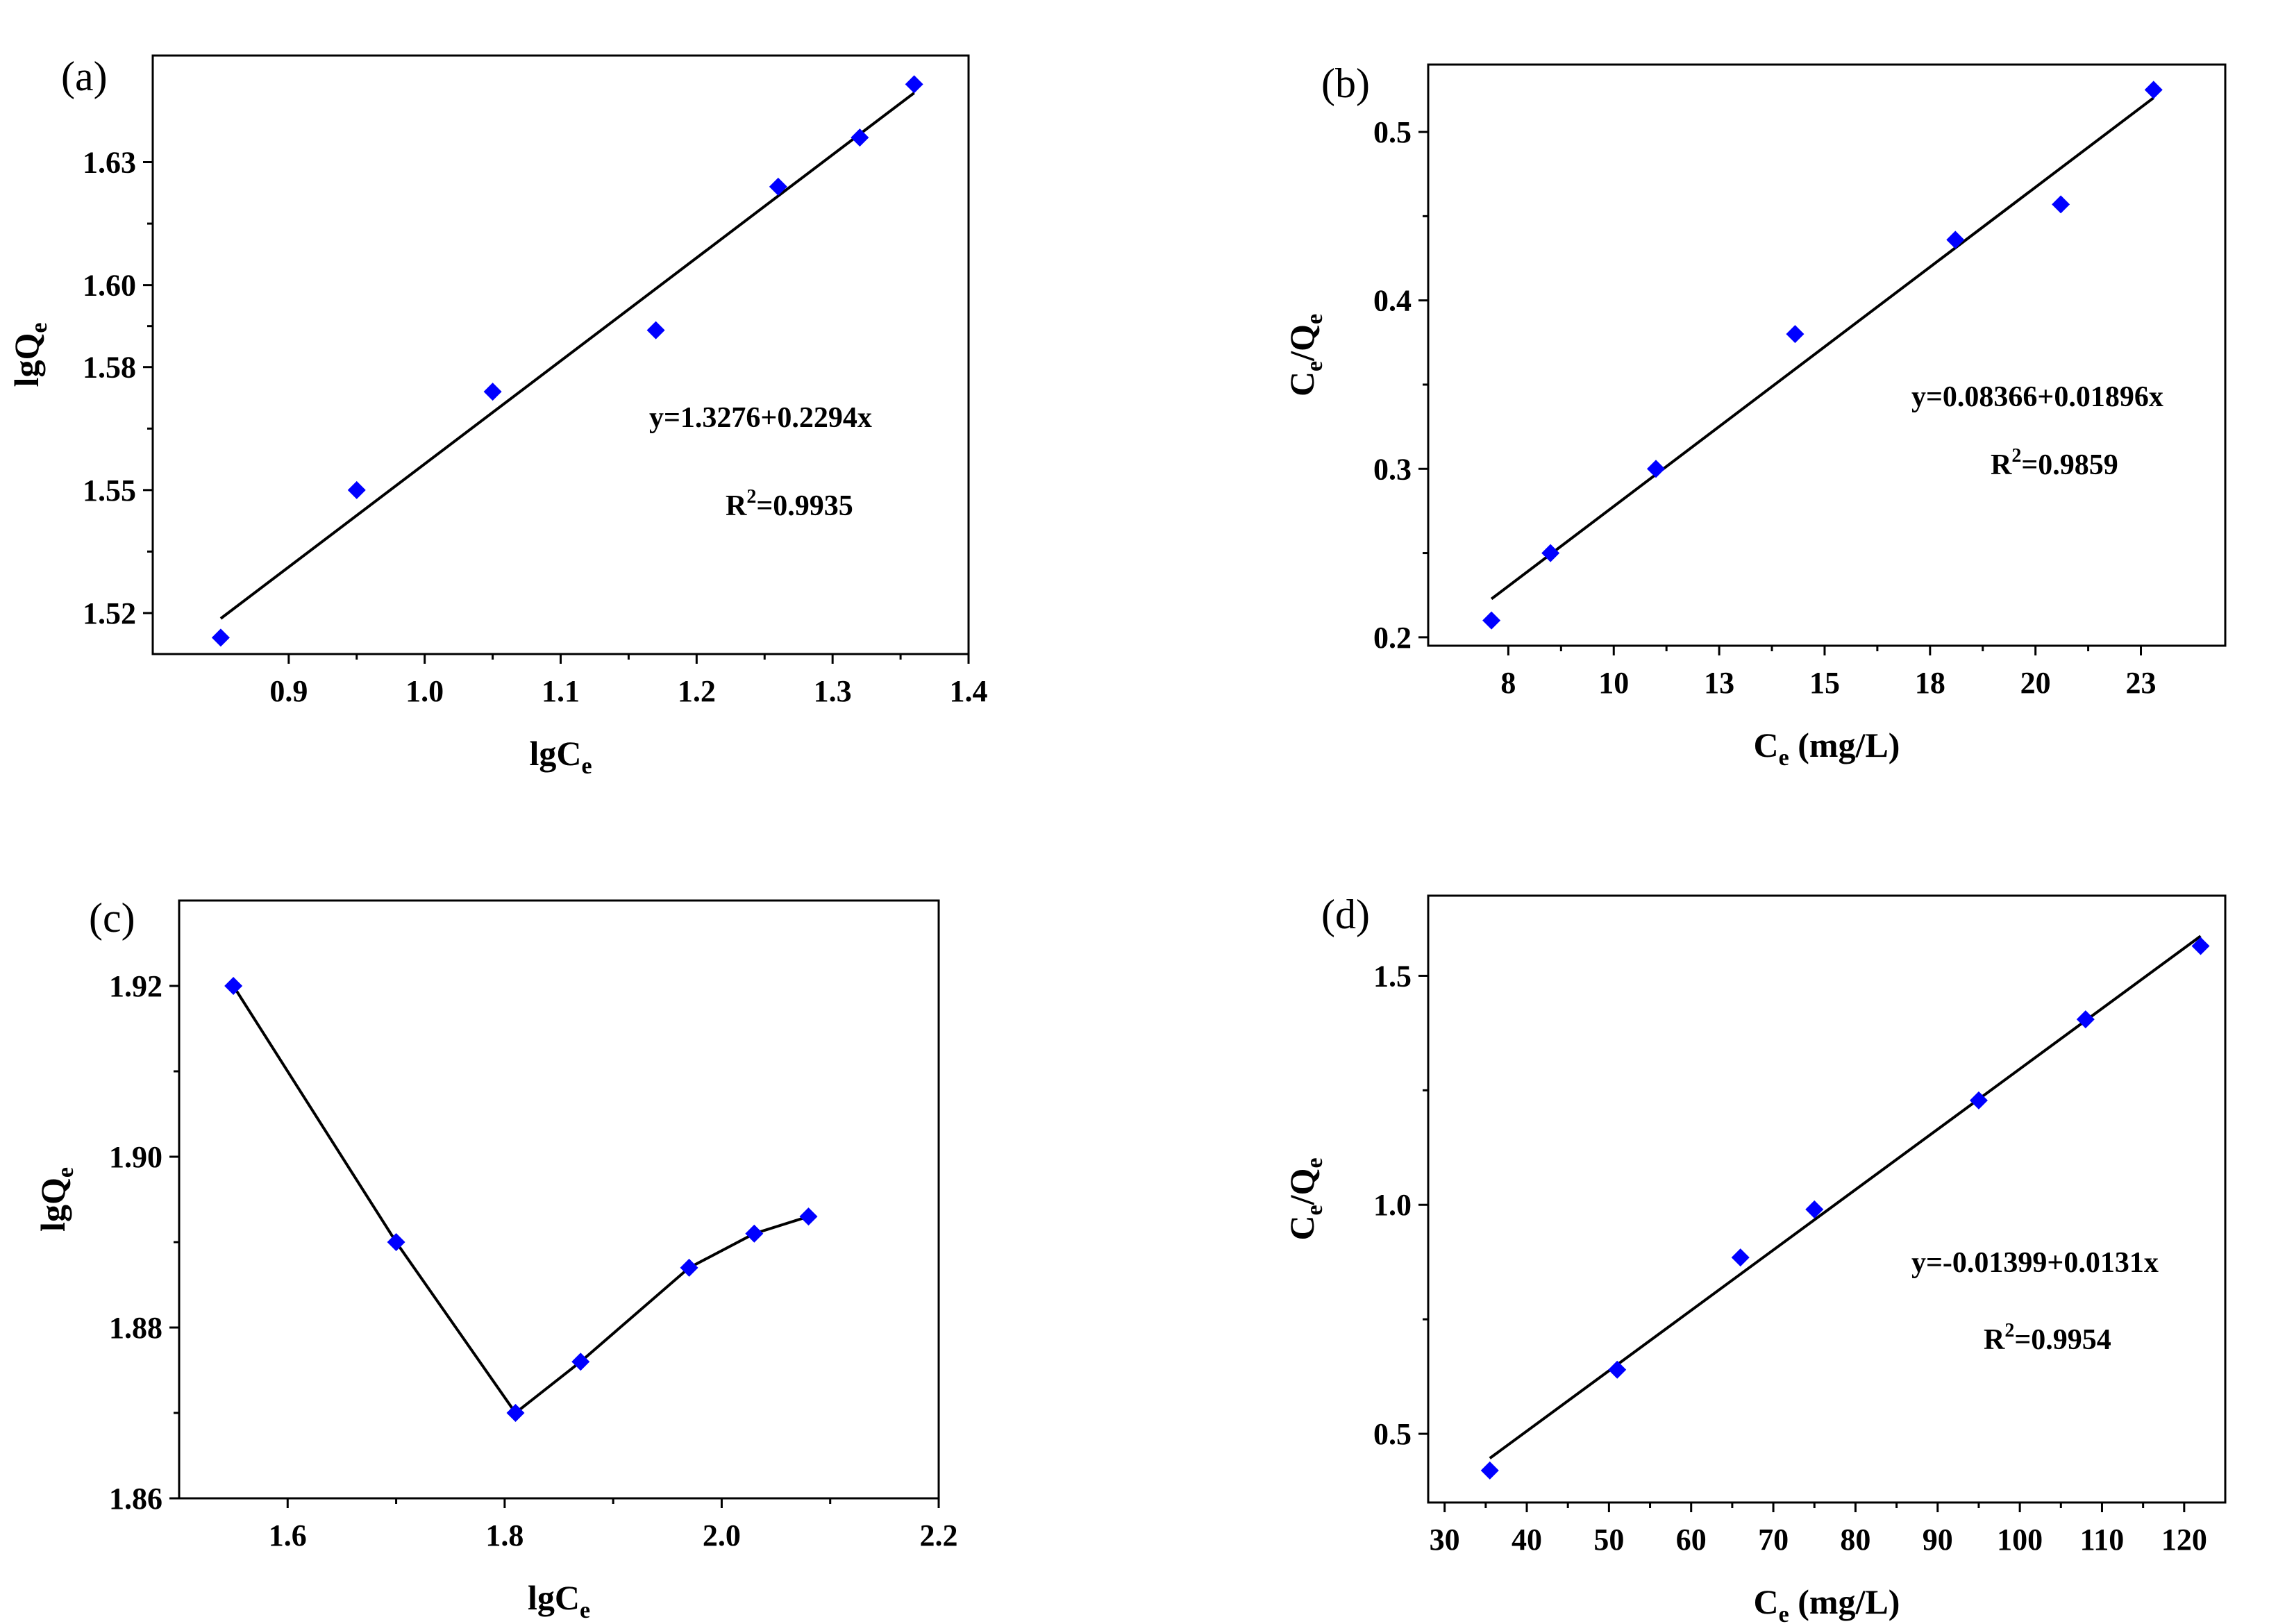 Image resolution: width=2269 pixels, height=1624 pixels. I want to click on panel-label: (d), so click(1346, 914).